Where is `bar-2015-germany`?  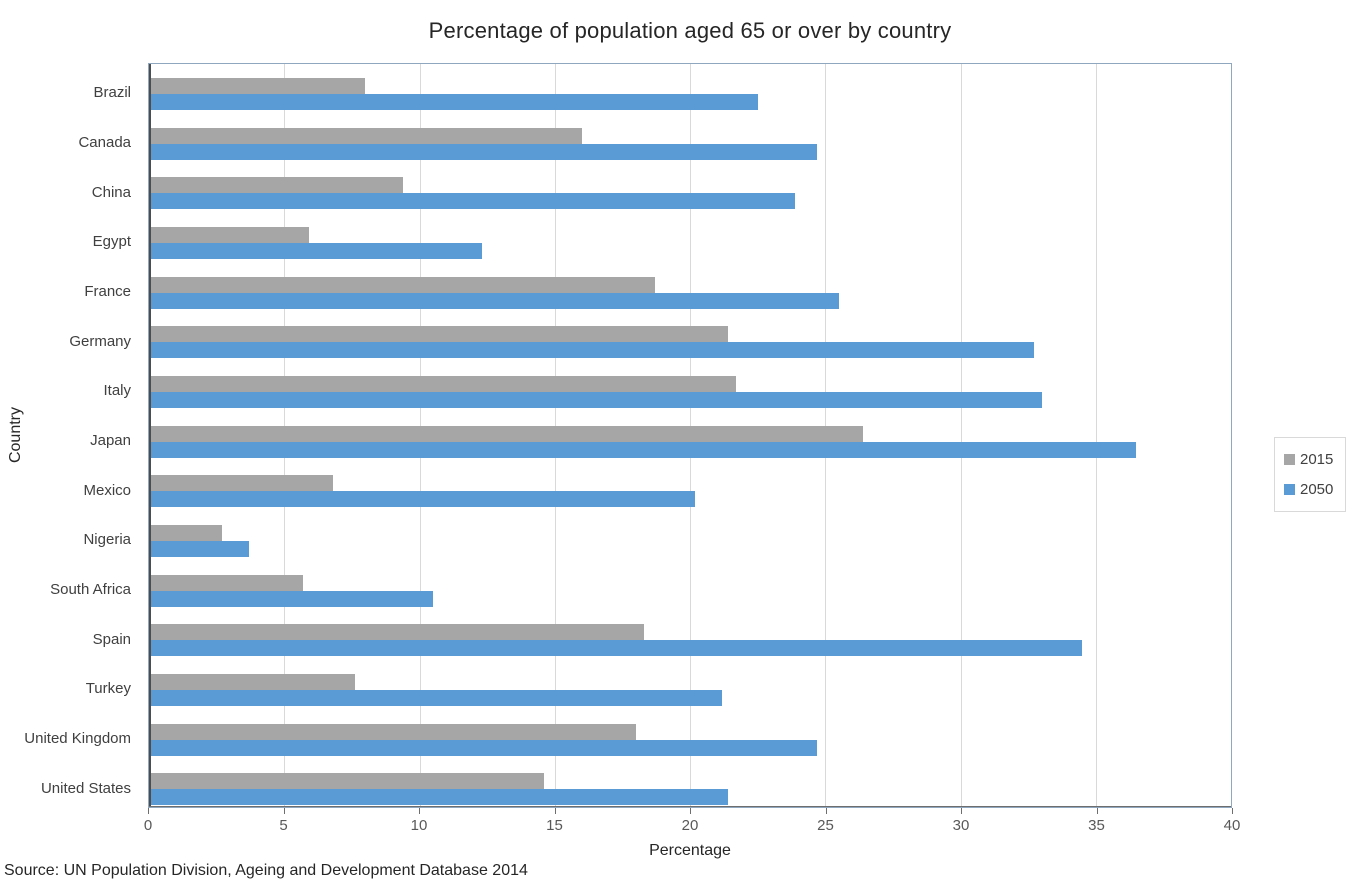 bar-2015-germany is located at coordinates (438, 334).